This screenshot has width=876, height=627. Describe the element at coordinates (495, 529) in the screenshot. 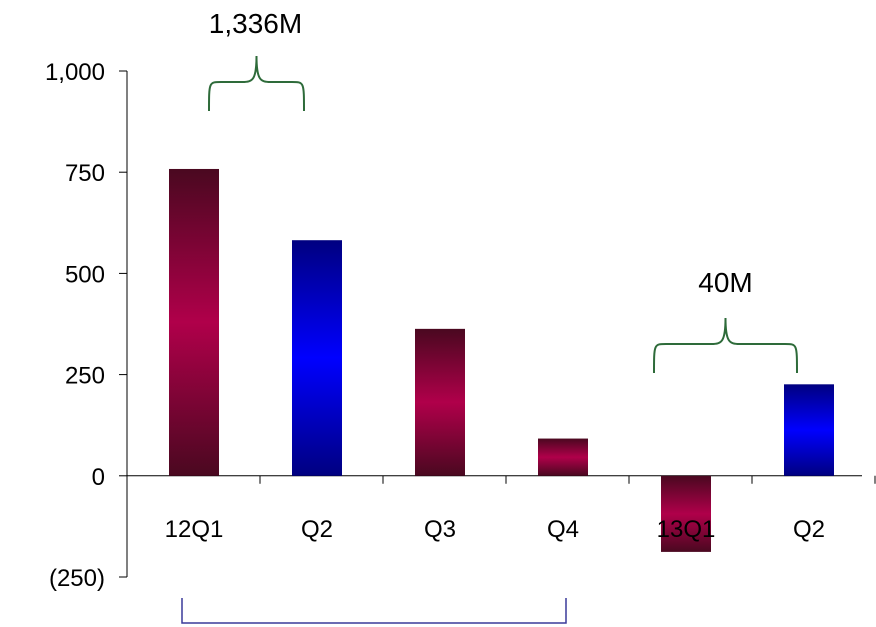

I see `category-labels: 12Q1 Q2 Q3 Q4 13Q1 Q2` at that location.